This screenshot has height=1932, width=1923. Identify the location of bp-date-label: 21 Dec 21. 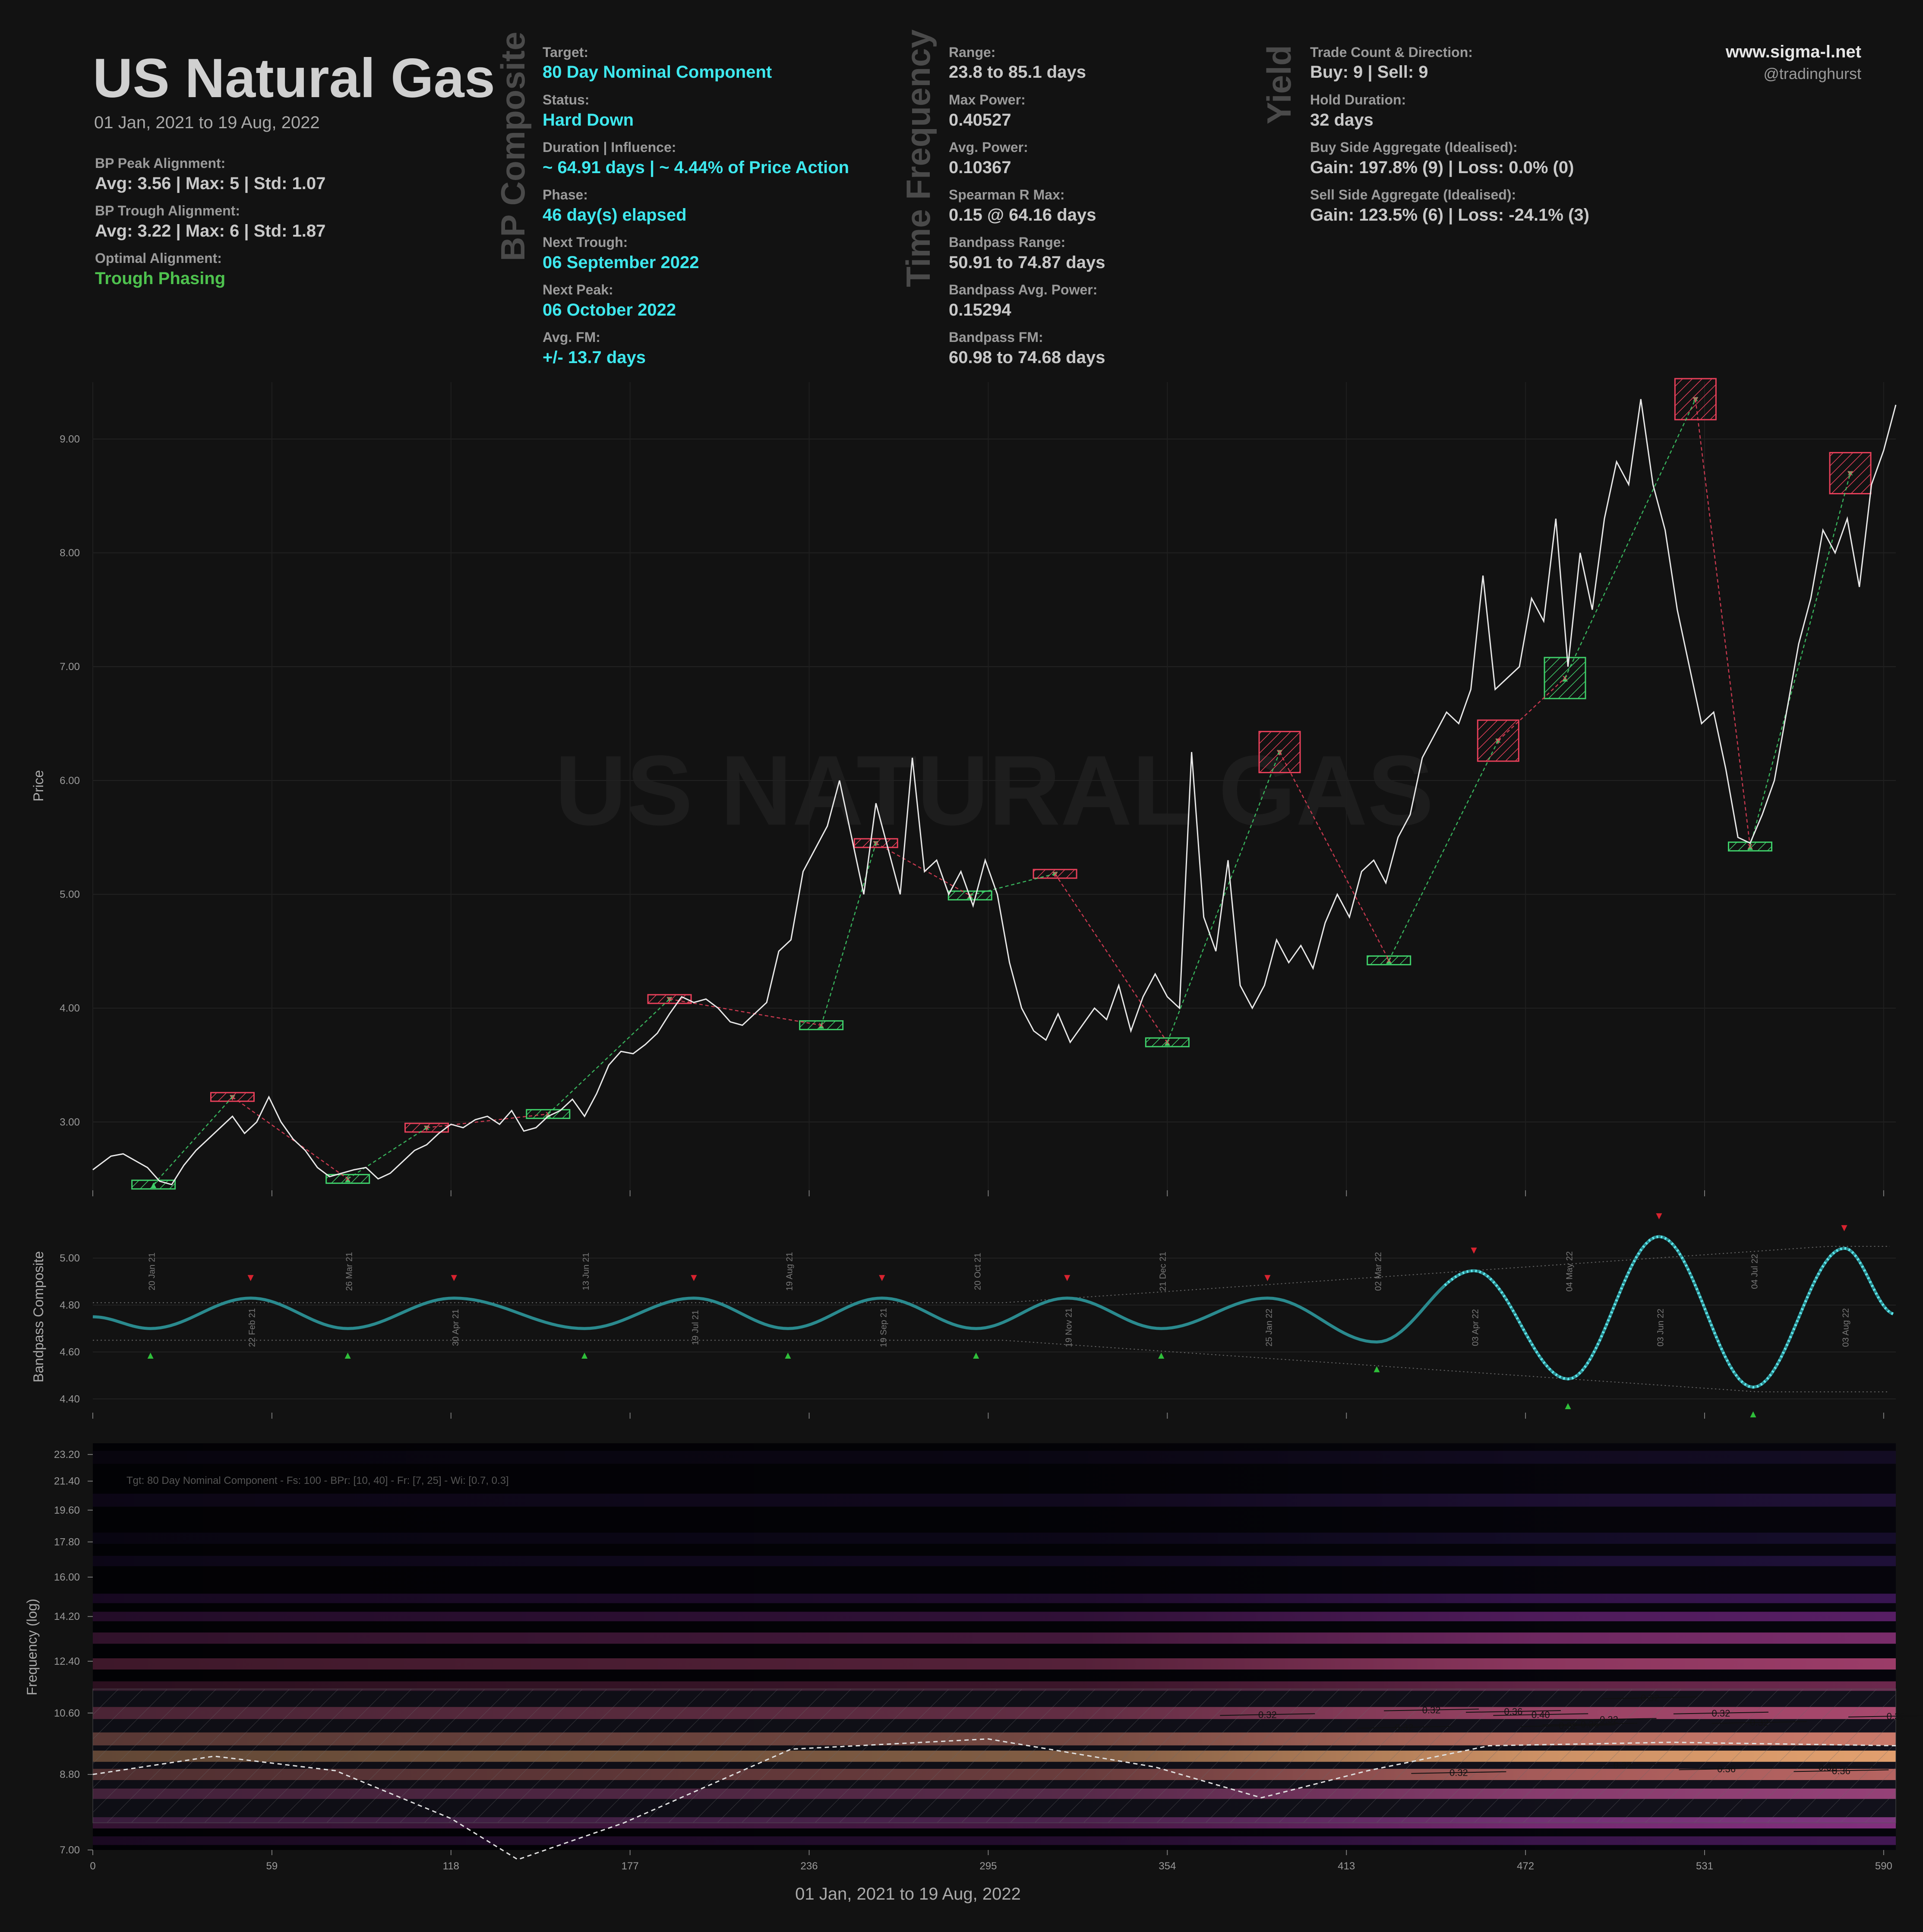
(1163, 1271).